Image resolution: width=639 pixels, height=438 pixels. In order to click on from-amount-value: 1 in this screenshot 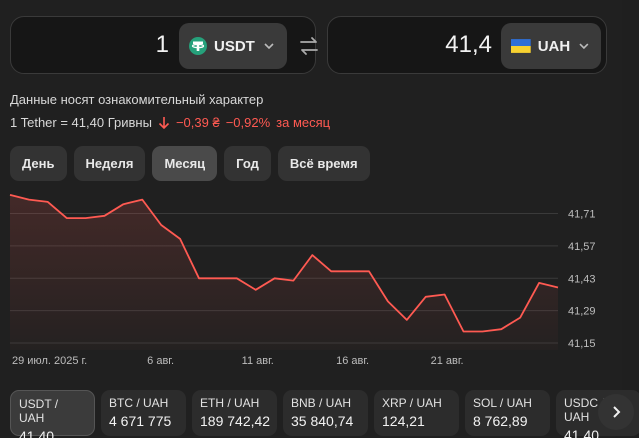, I will do `click(162, 44)`.